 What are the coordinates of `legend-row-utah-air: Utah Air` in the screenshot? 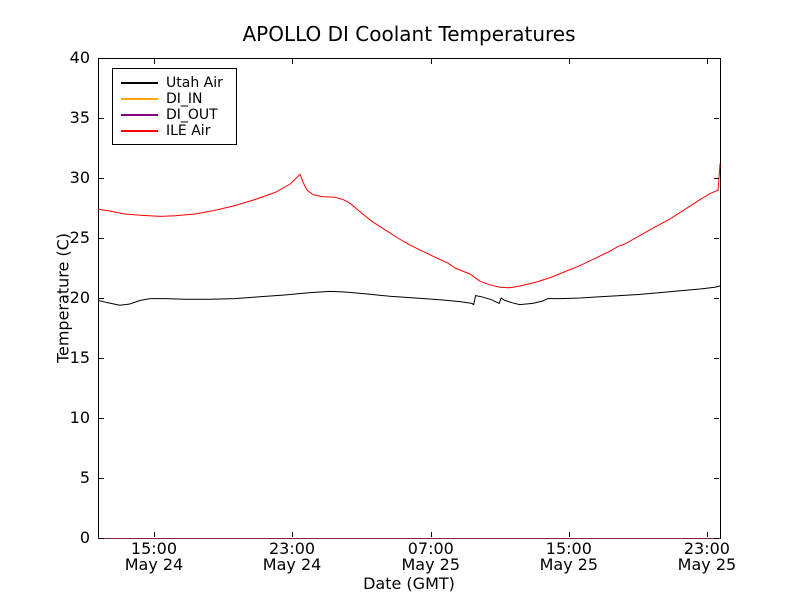 It's located at (174, 83).